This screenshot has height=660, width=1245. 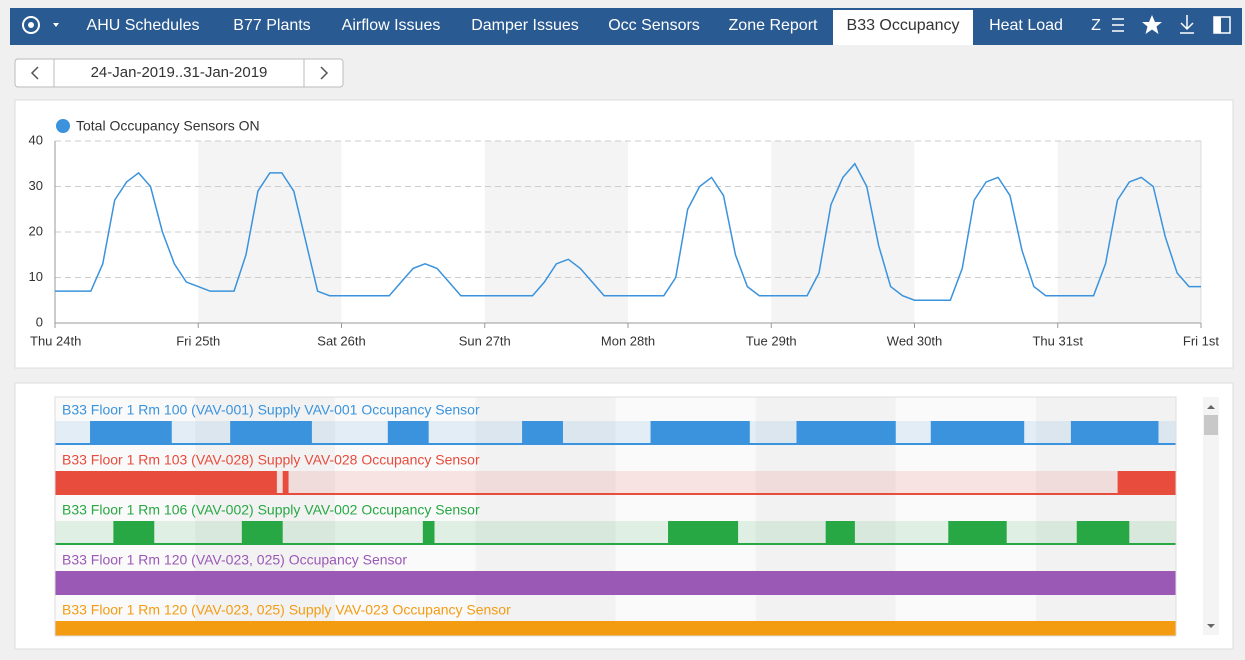 I want to click on tab-bar, so click(x=626, y=26).